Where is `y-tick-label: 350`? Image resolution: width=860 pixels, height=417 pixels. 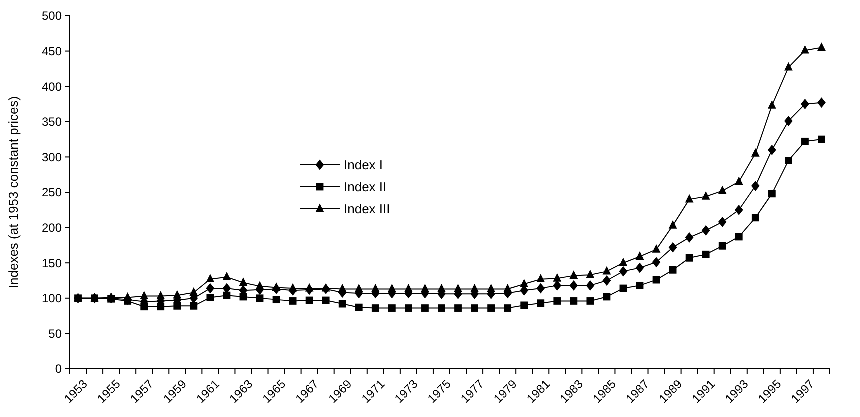
y-tick-label: 350 is located at coordinates (52, 122).